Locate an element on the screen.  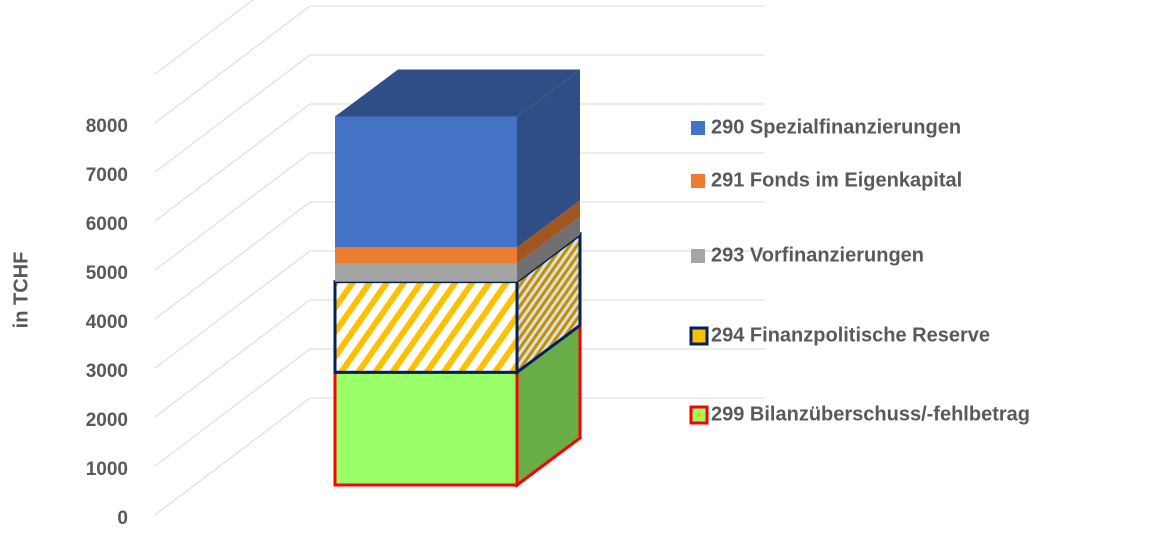
y-tick-label: 2000 is located at coordinates (107, 420).